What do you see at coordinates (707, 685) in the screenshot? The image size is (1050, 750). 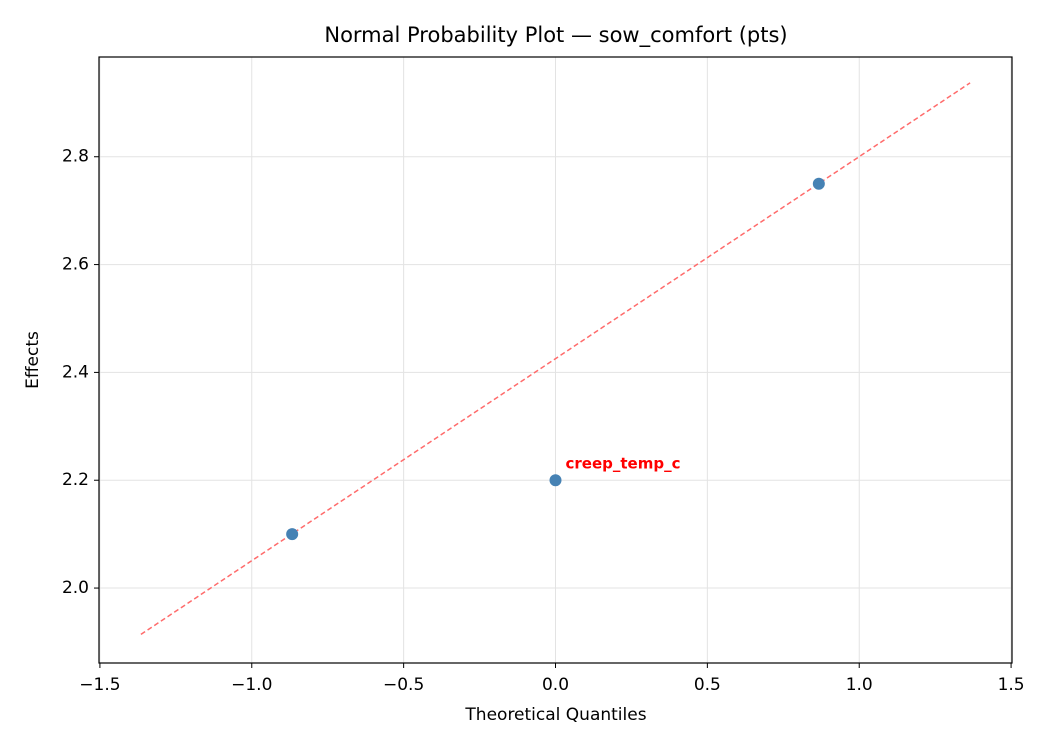 I see `x-tick-label: 0.5` at bounding box center [707, 685].